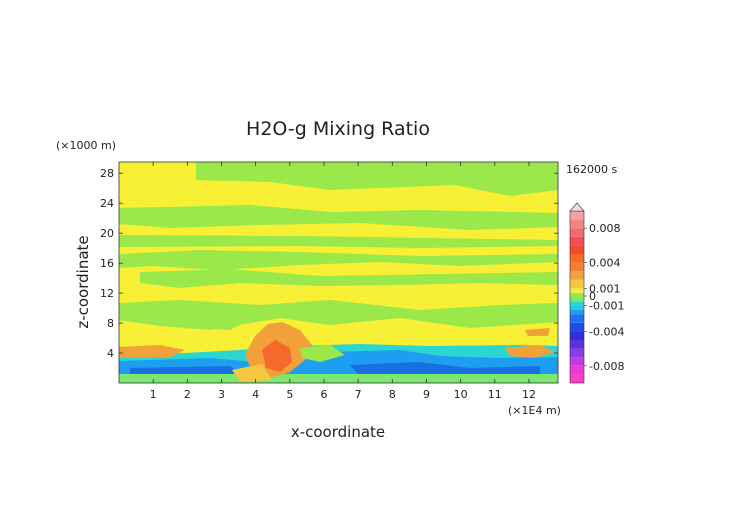 The width and height of the screenshot is (752, 532). What do you see at coordinates (529, 394) in the screenshot?
I see `x-tick-label: 12` at bounding box center [529, 394].